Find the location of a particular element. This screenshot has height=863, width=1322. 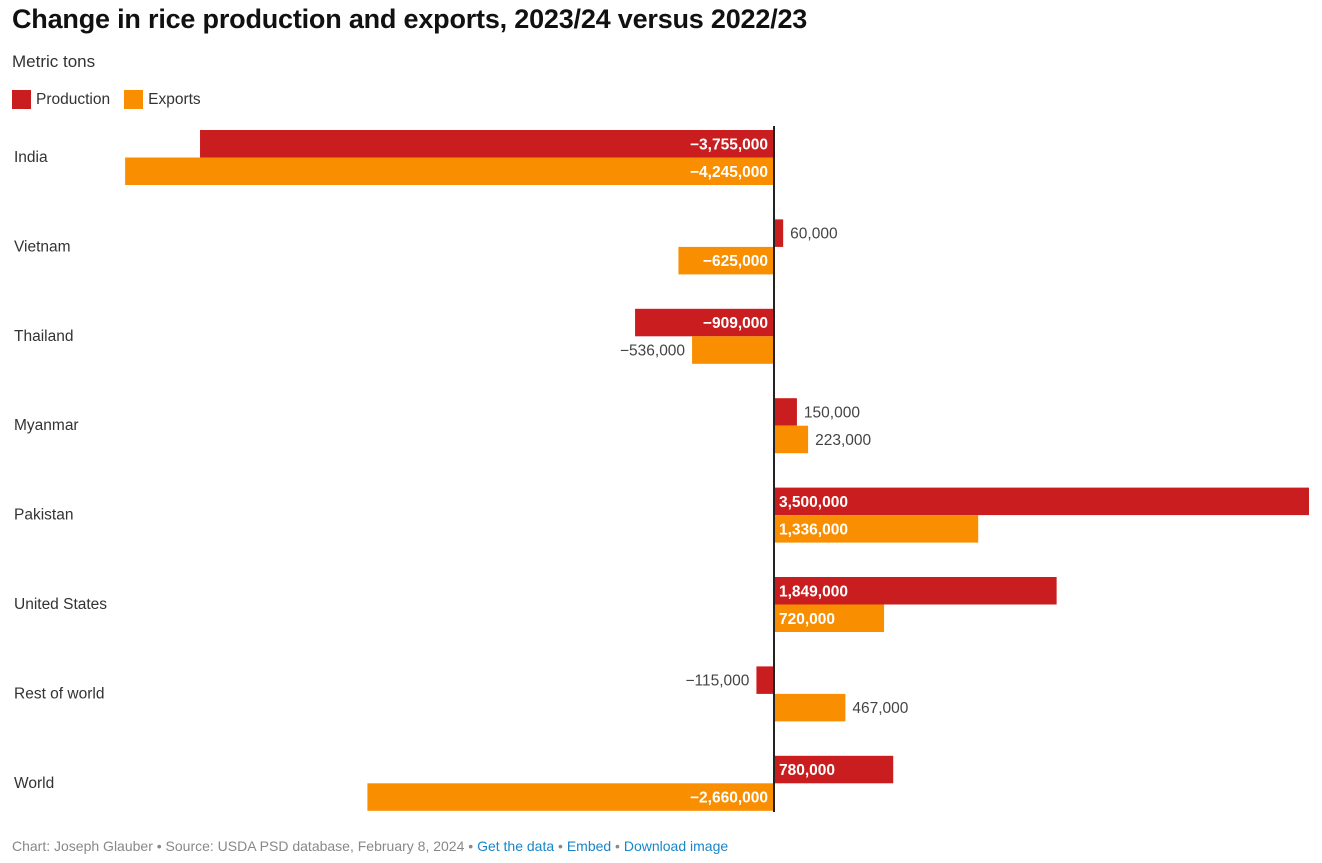

data-label: 1,849,000 is located at coordinates (813, 591).